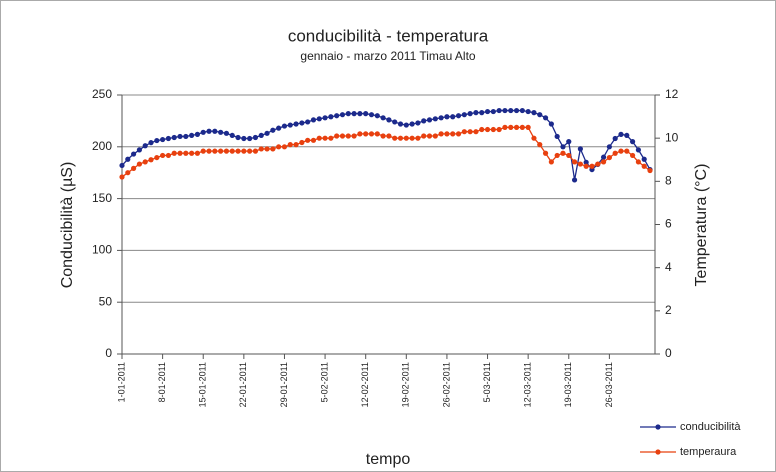 Image resolution: width=776 pixels, height=472 pixels. Describe the element at coordinates (672, 137) in the screenshot. I see `y2-tick-label: 10` at that location.